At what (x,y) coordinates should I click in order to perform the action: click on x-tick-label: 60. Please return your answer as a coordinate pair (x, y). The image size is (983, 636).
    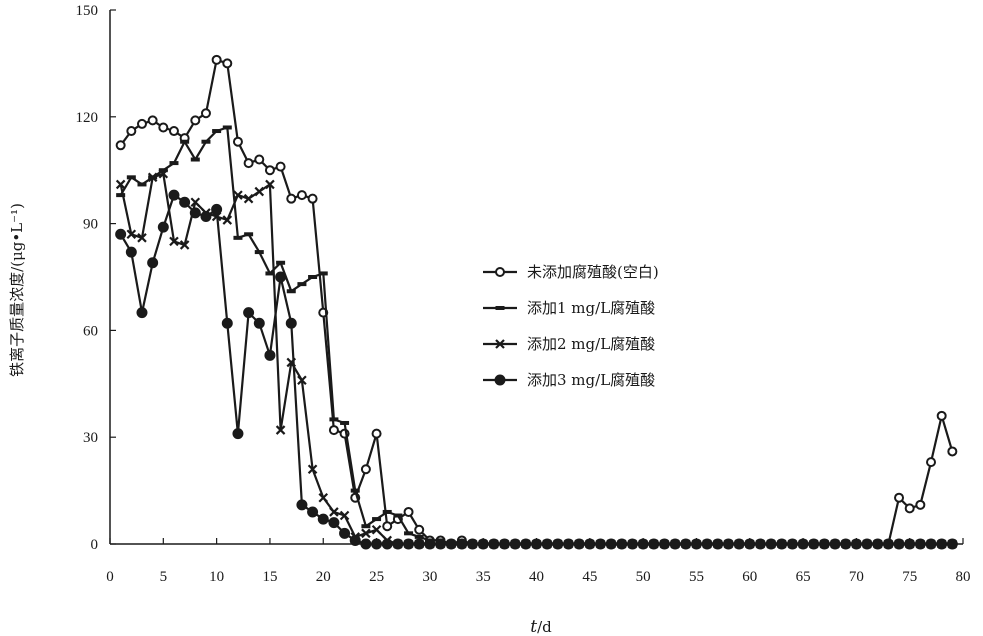
    Looking at the image, I should click on (749, 577).